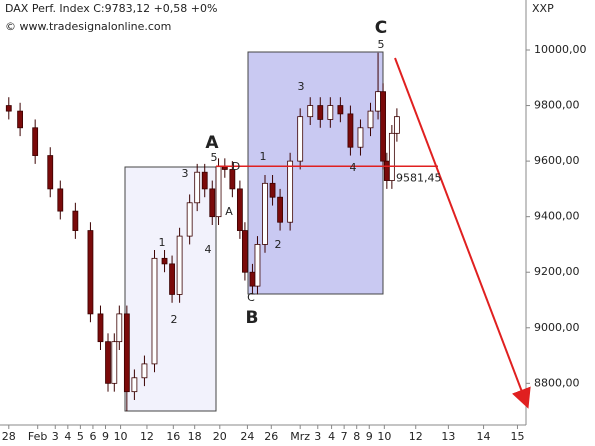  What do you see at coordinates (560, 49) in the screenshot?
I see `y-tick-label: 10000,00` at bounding box center [560, 49].